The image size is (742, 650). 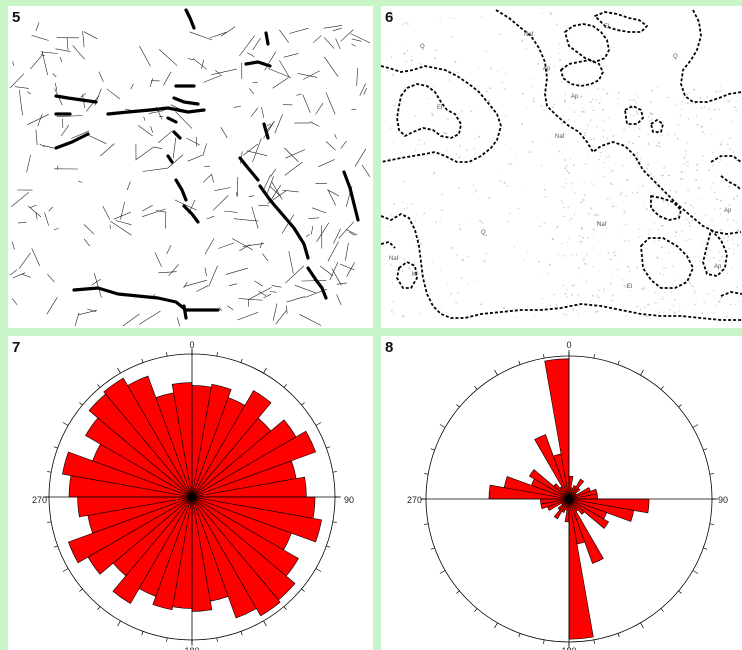 I want to click on panel-label: 7, so click(x=16, y=347).